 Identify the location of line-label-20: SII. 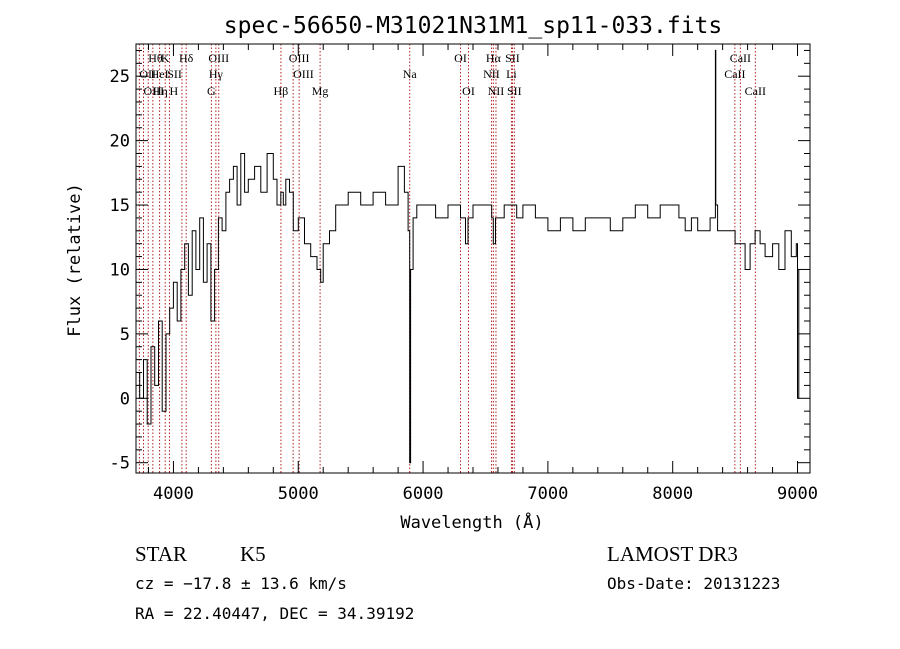
(512, 58).